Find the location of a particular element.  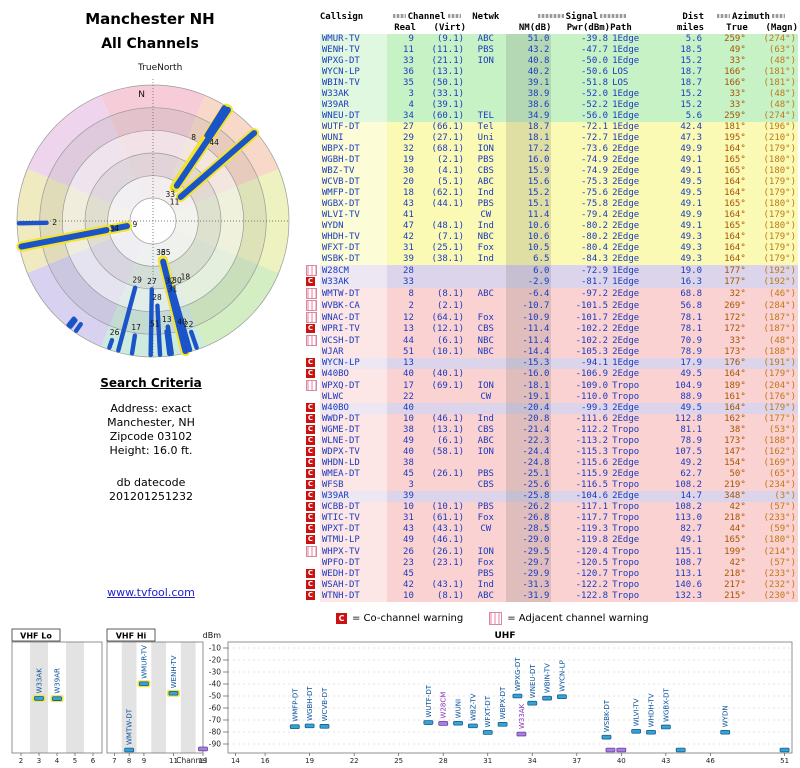

data-cell: 6.0 is located at coordinates (528, 271).